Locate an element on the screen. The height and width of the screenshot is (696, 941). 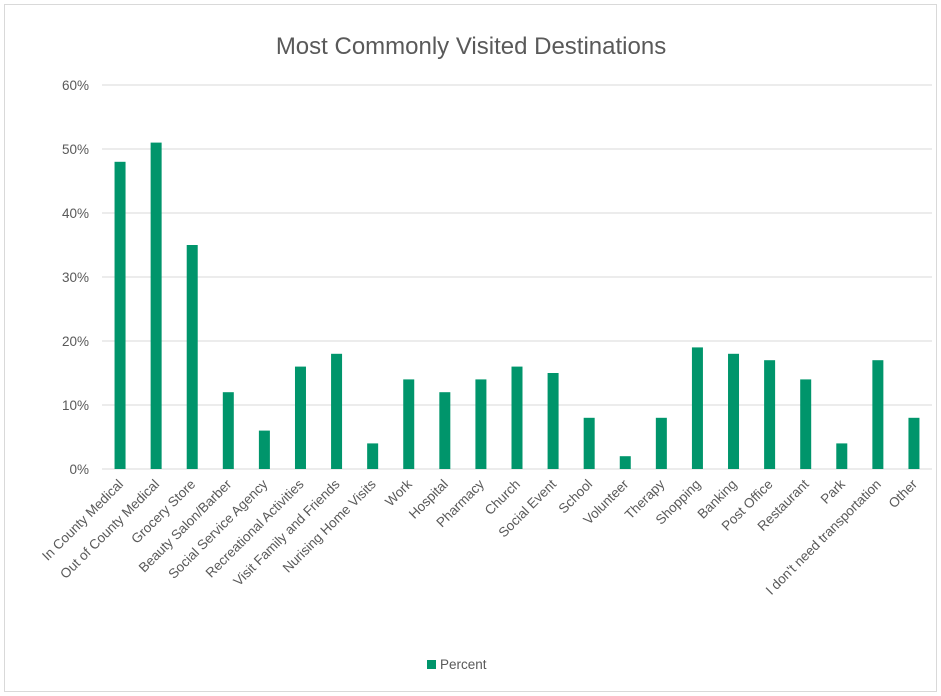
y-tick-label: 30% is located at coordinates (75, 277).